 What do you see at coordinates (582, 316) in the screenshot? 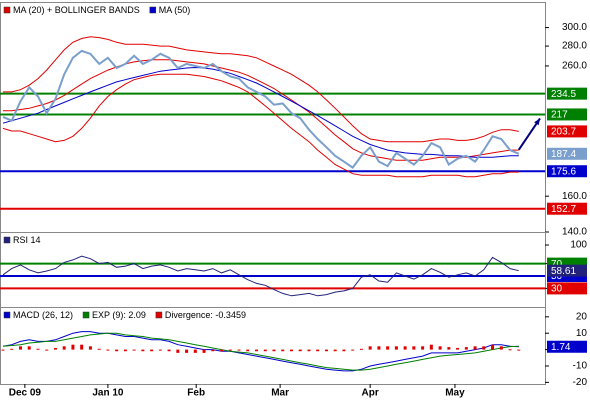
I see `y-tick-label: 20` at bounding box center [582, 316].